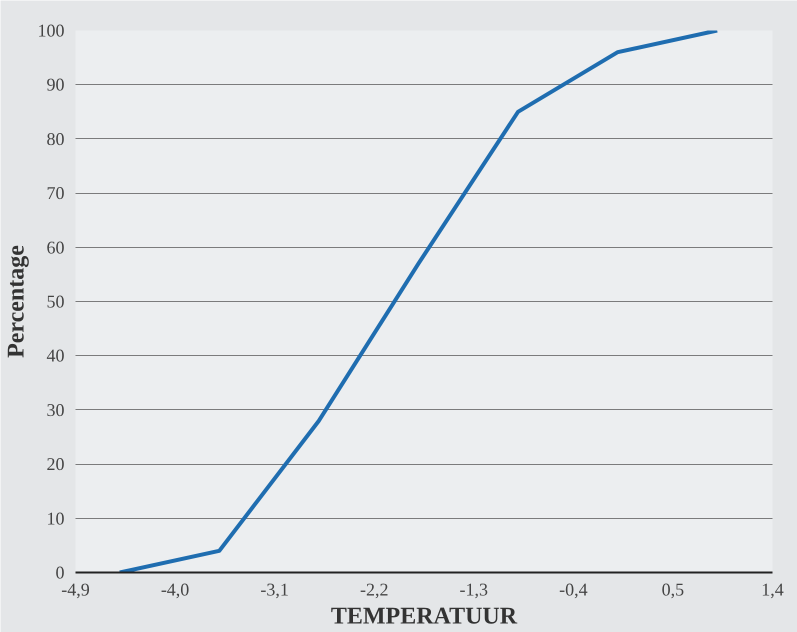 The image size is (797, 632). What do you see at coordinates (673, 590) in the screenshot?
I see `x-tick-label: 0,5` at bounding box center [673, 590].